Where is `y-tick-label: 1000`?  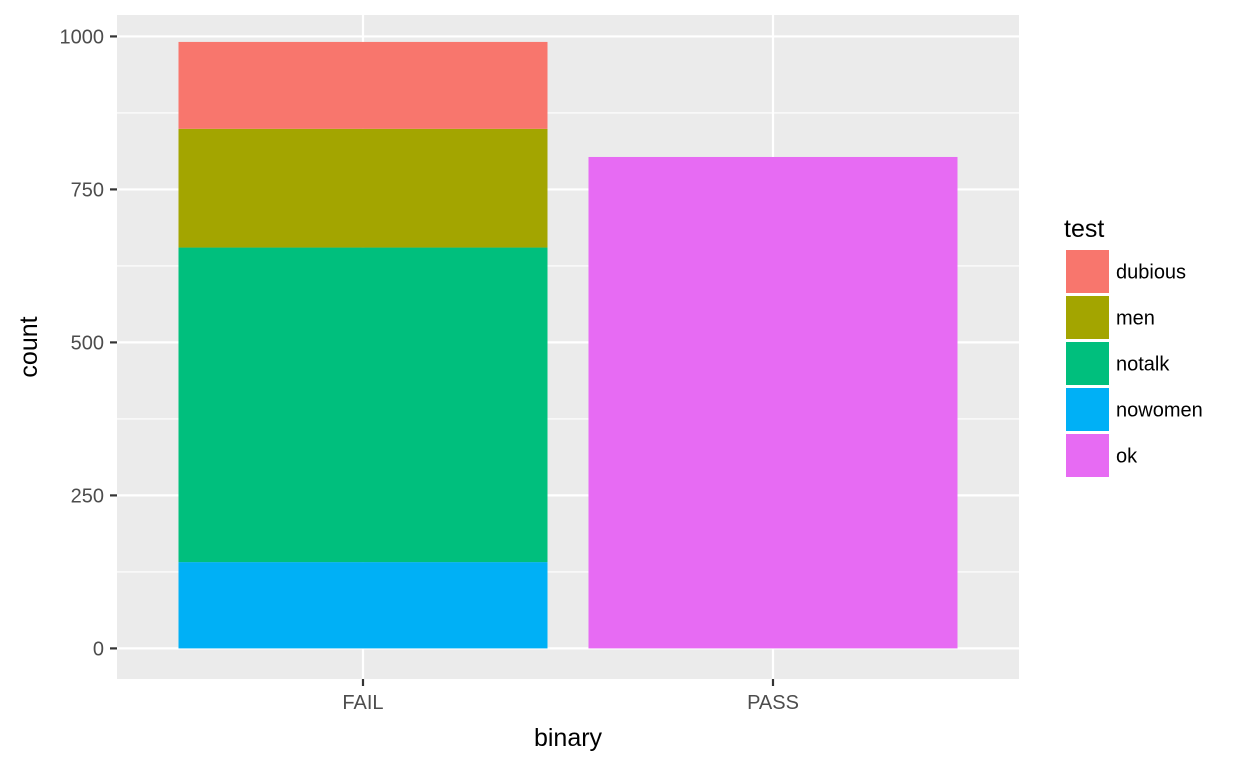
y-tick-label: 1000 is located at coordinates (82, 37).